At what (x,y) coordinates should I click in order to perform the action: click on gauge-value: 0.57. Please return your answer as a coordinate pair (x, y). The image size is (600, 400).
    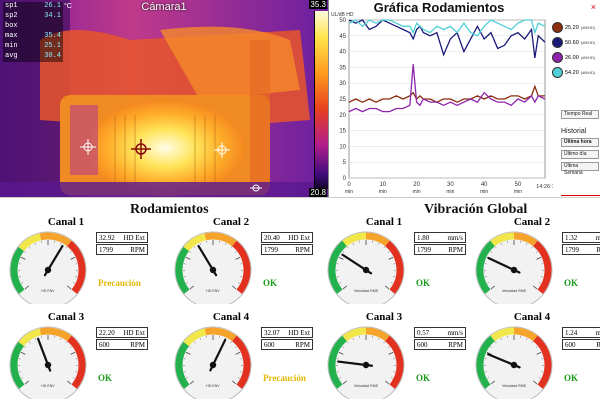
    Looking at the image, I should click on (423, 333).